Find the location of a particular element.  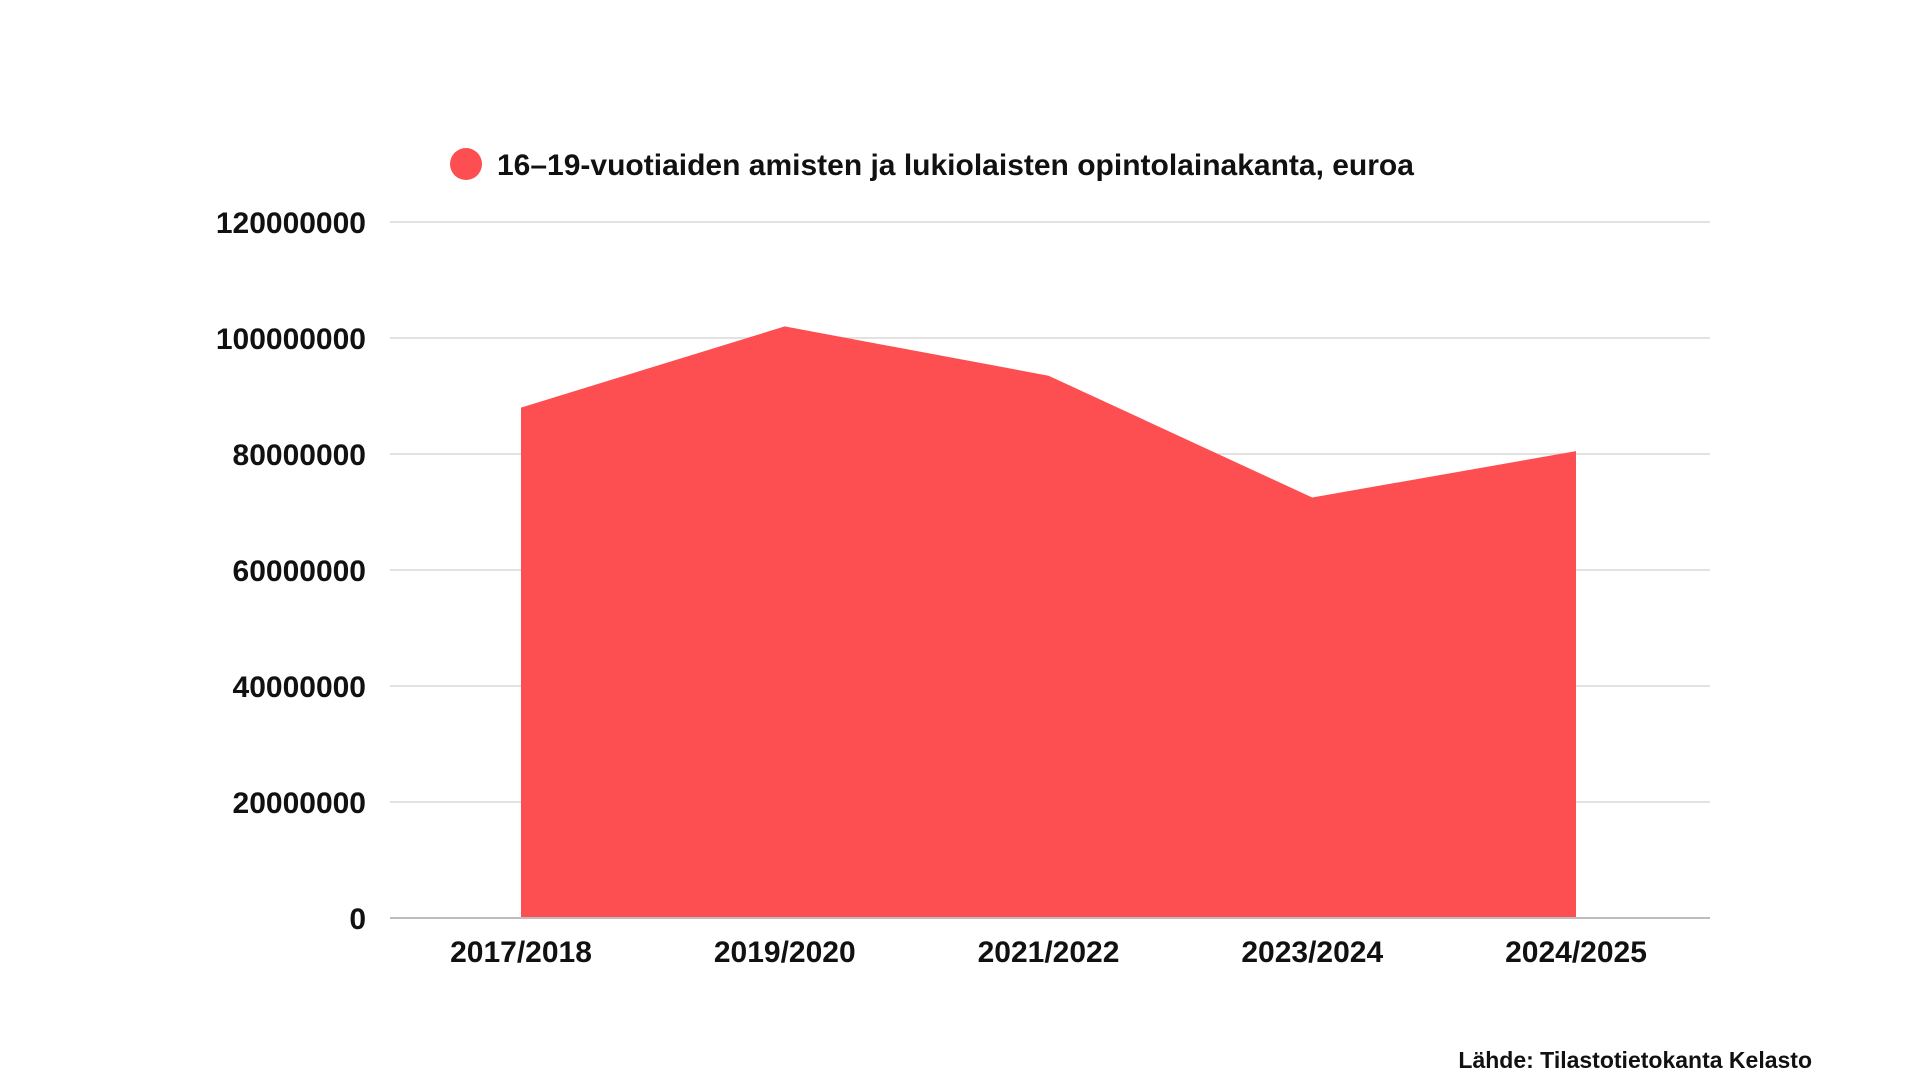

x-tick-label: 2023/2024 is located at coordinates (1312, 952).